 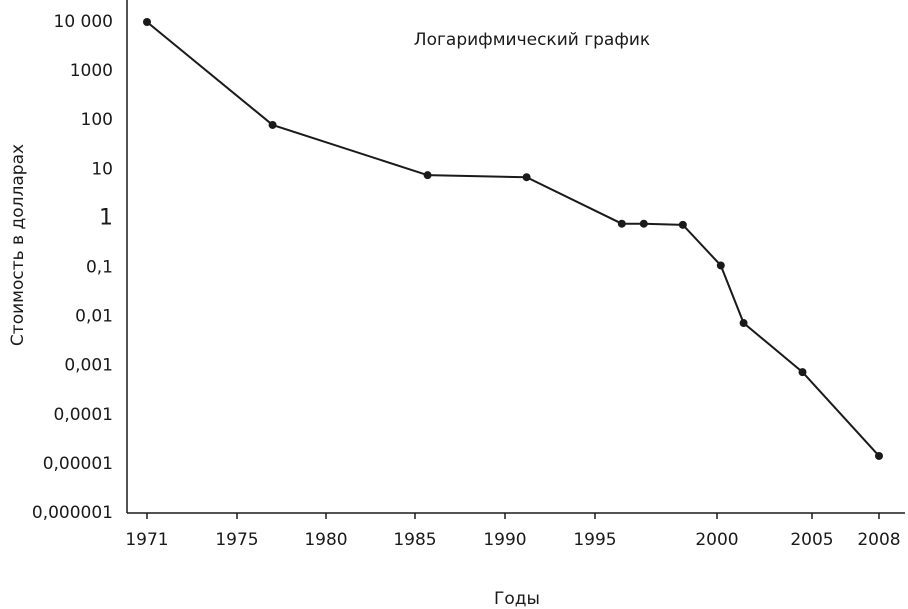 What do you see at coordinates (72, 513) in the screenshot?
I see `y-tick-label: 0,000001` at bounding box center [72, 513].